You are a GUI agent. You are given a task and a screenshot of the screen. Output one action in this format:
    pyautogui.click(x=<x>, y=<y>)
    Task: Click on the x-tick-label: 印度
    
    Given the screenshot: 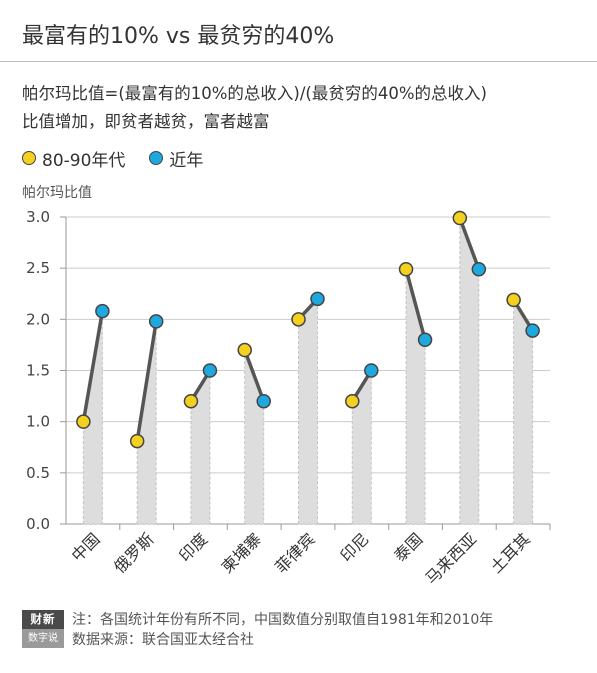 What is the action you would take?
    pyautogui.click(x=193, y=547)
    